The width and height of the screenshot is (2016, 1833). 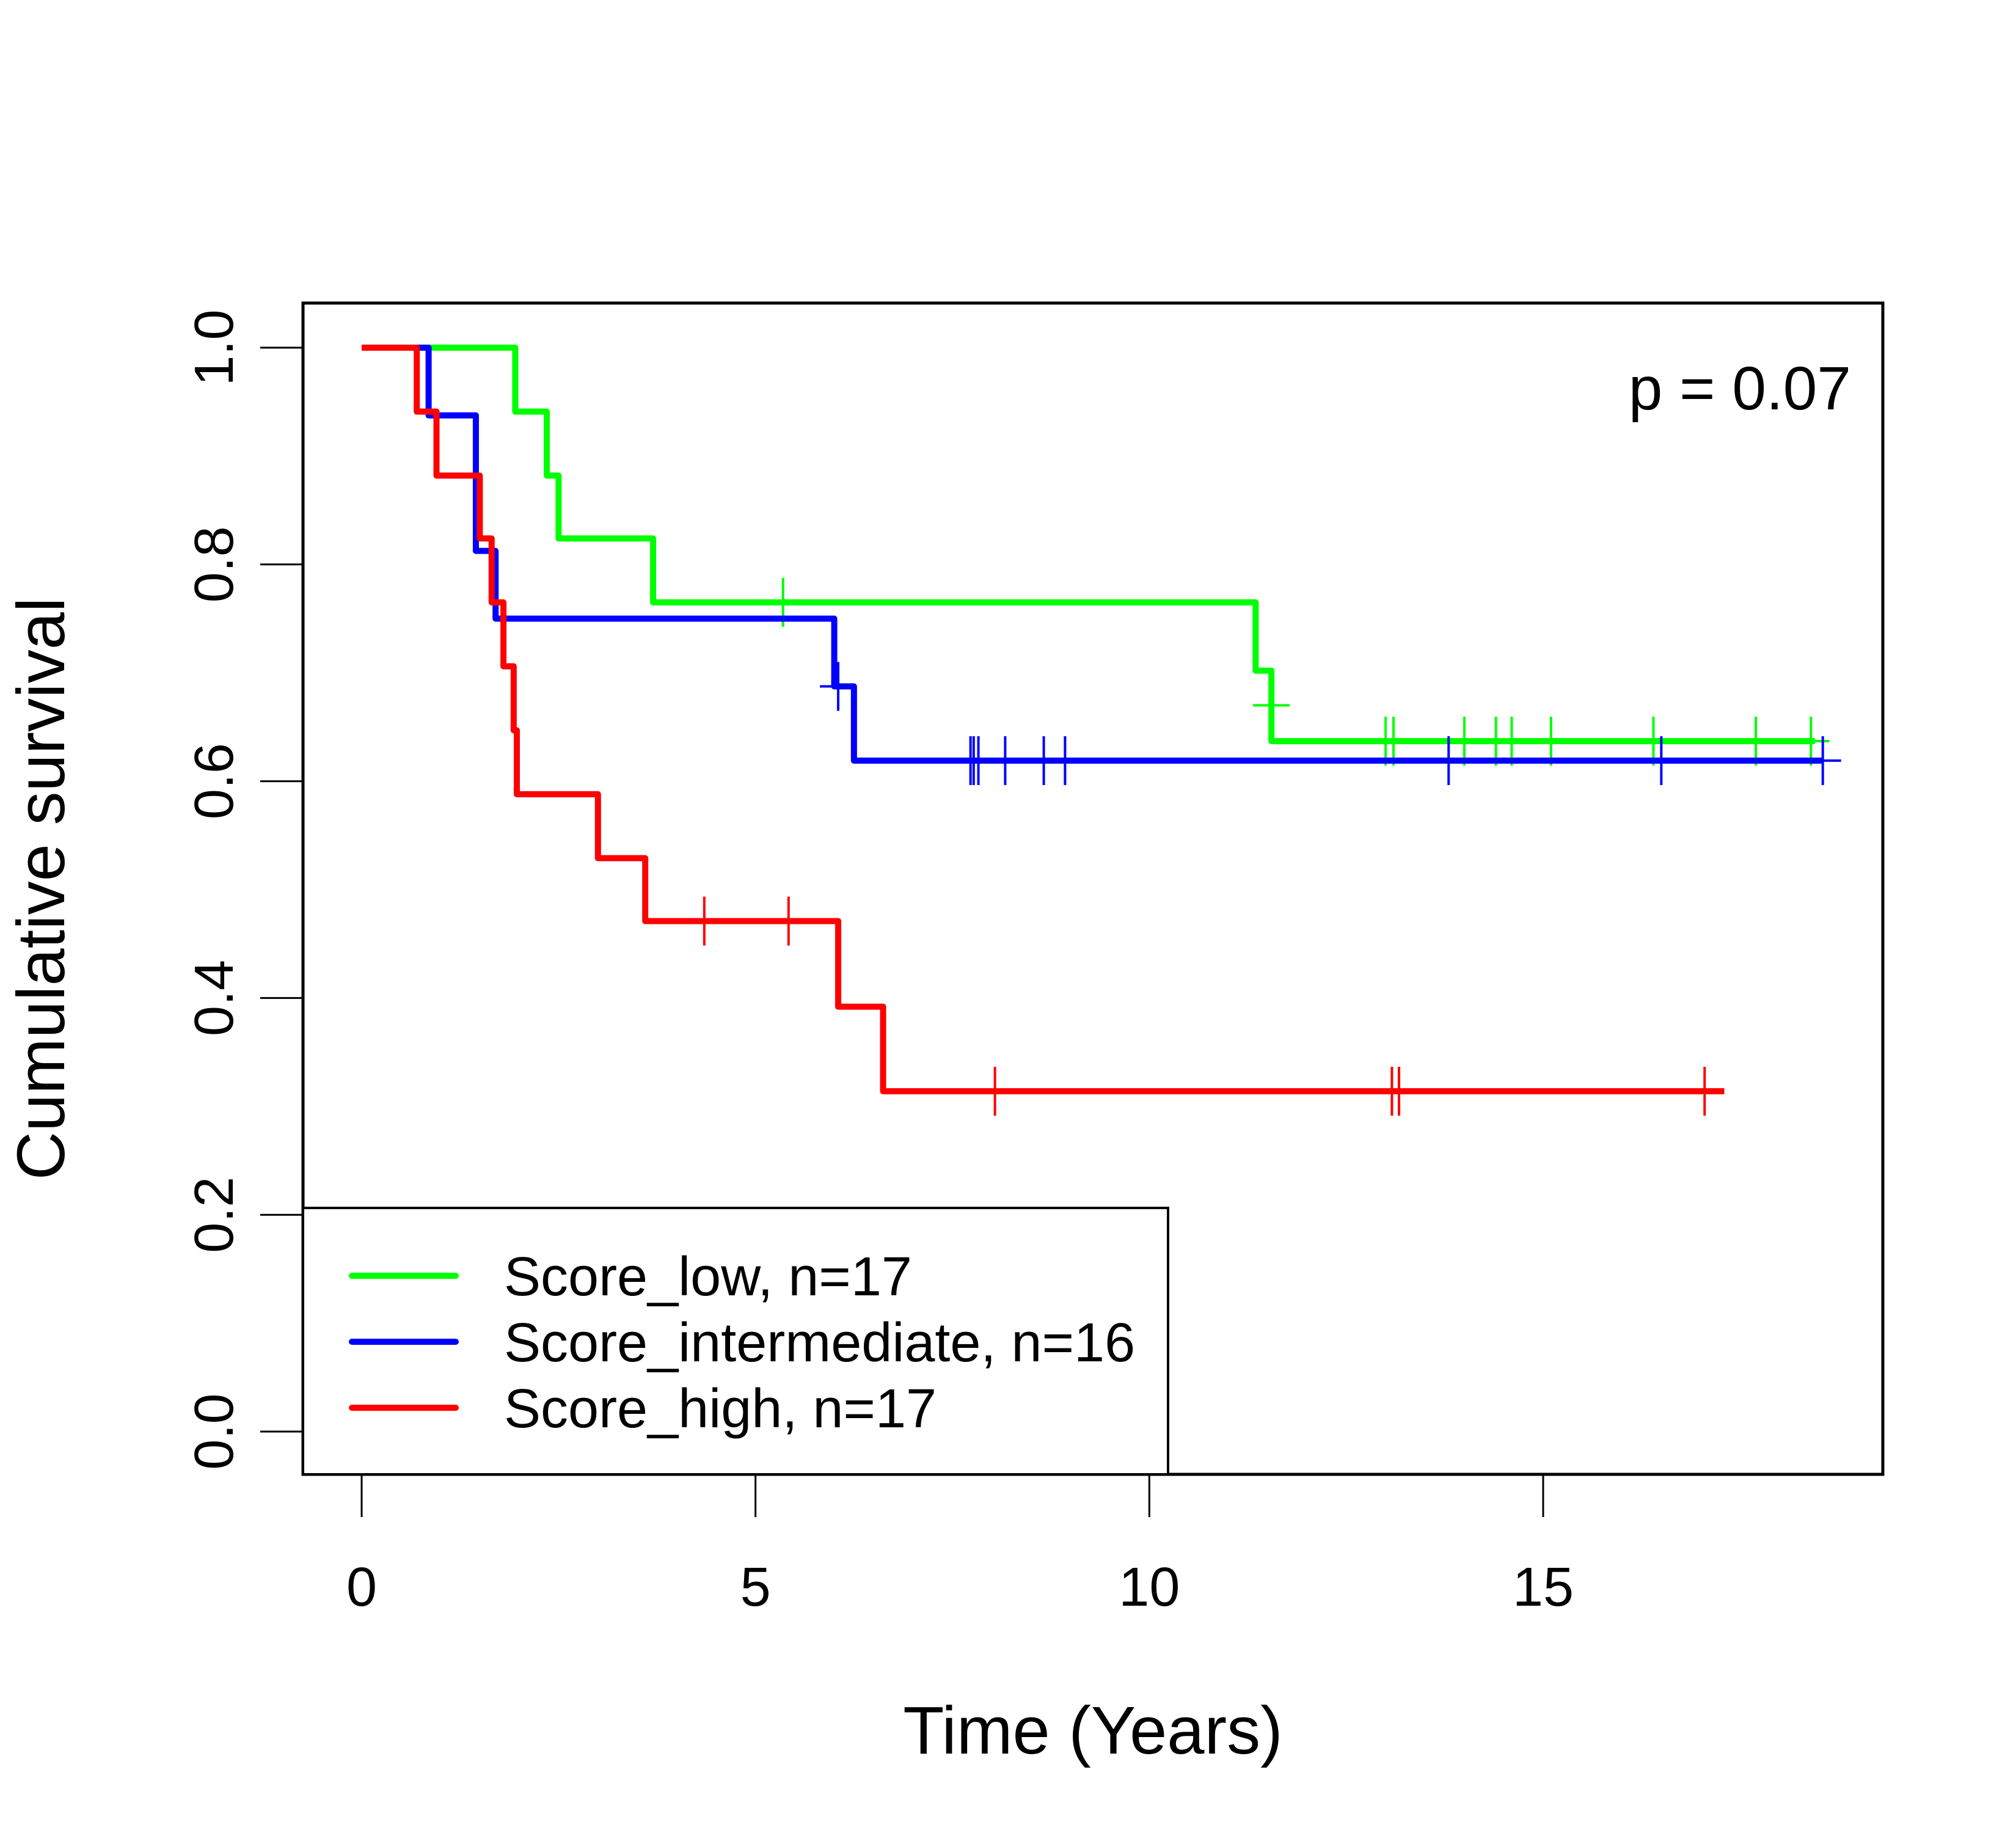 I want to click on legend-label: Score_low, n=17, so click(x=708, y=1277).